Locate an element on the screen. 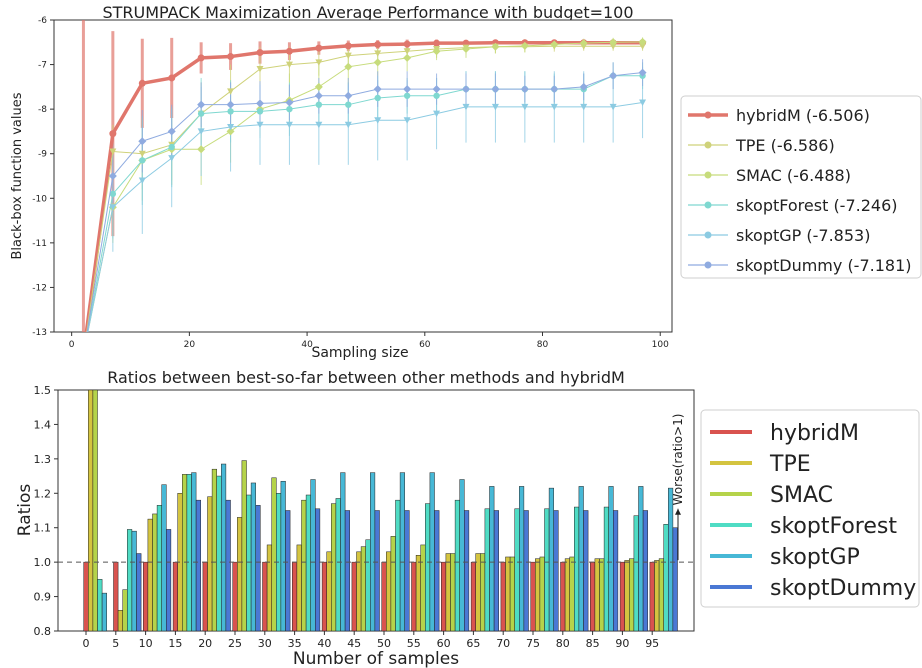 The width and height of the screenshot is (922, 668). y-tick-label: -7 is located at coordinates (42, 66).